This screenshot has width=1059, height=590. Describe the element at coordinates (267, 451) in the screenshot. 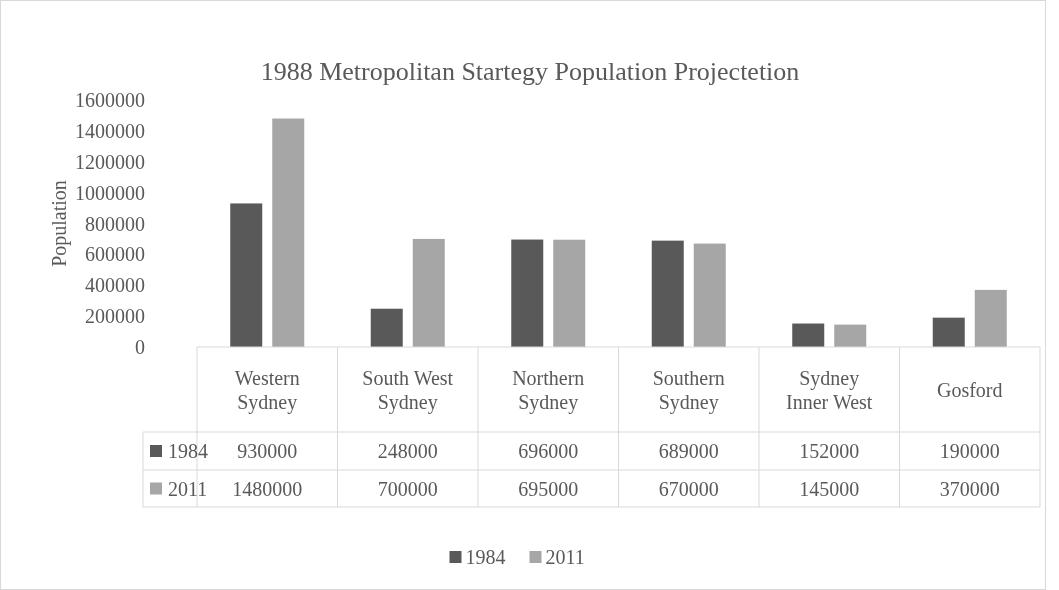

I see `data-label: 930000` at that location.